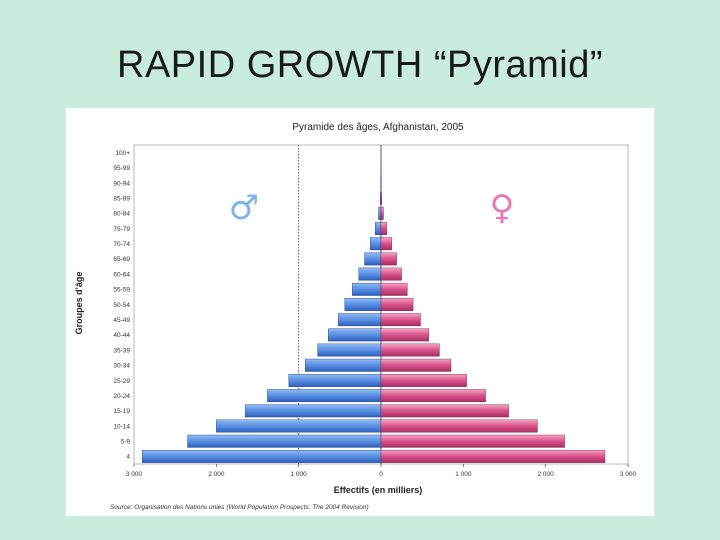  I want to click on y-tick-label: 10-14, so click(121, 426).